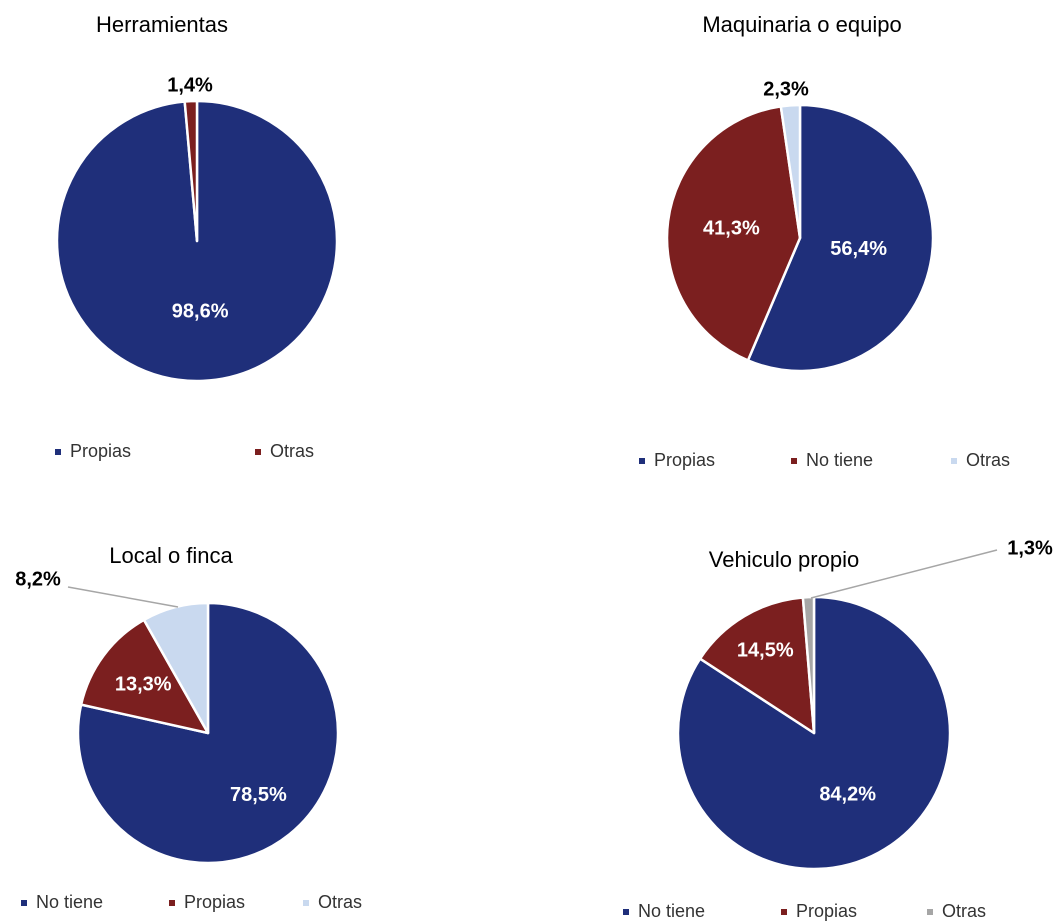 The image size is (1063, 923). I want to click on data-label: 78,5%, so click(258, 795).